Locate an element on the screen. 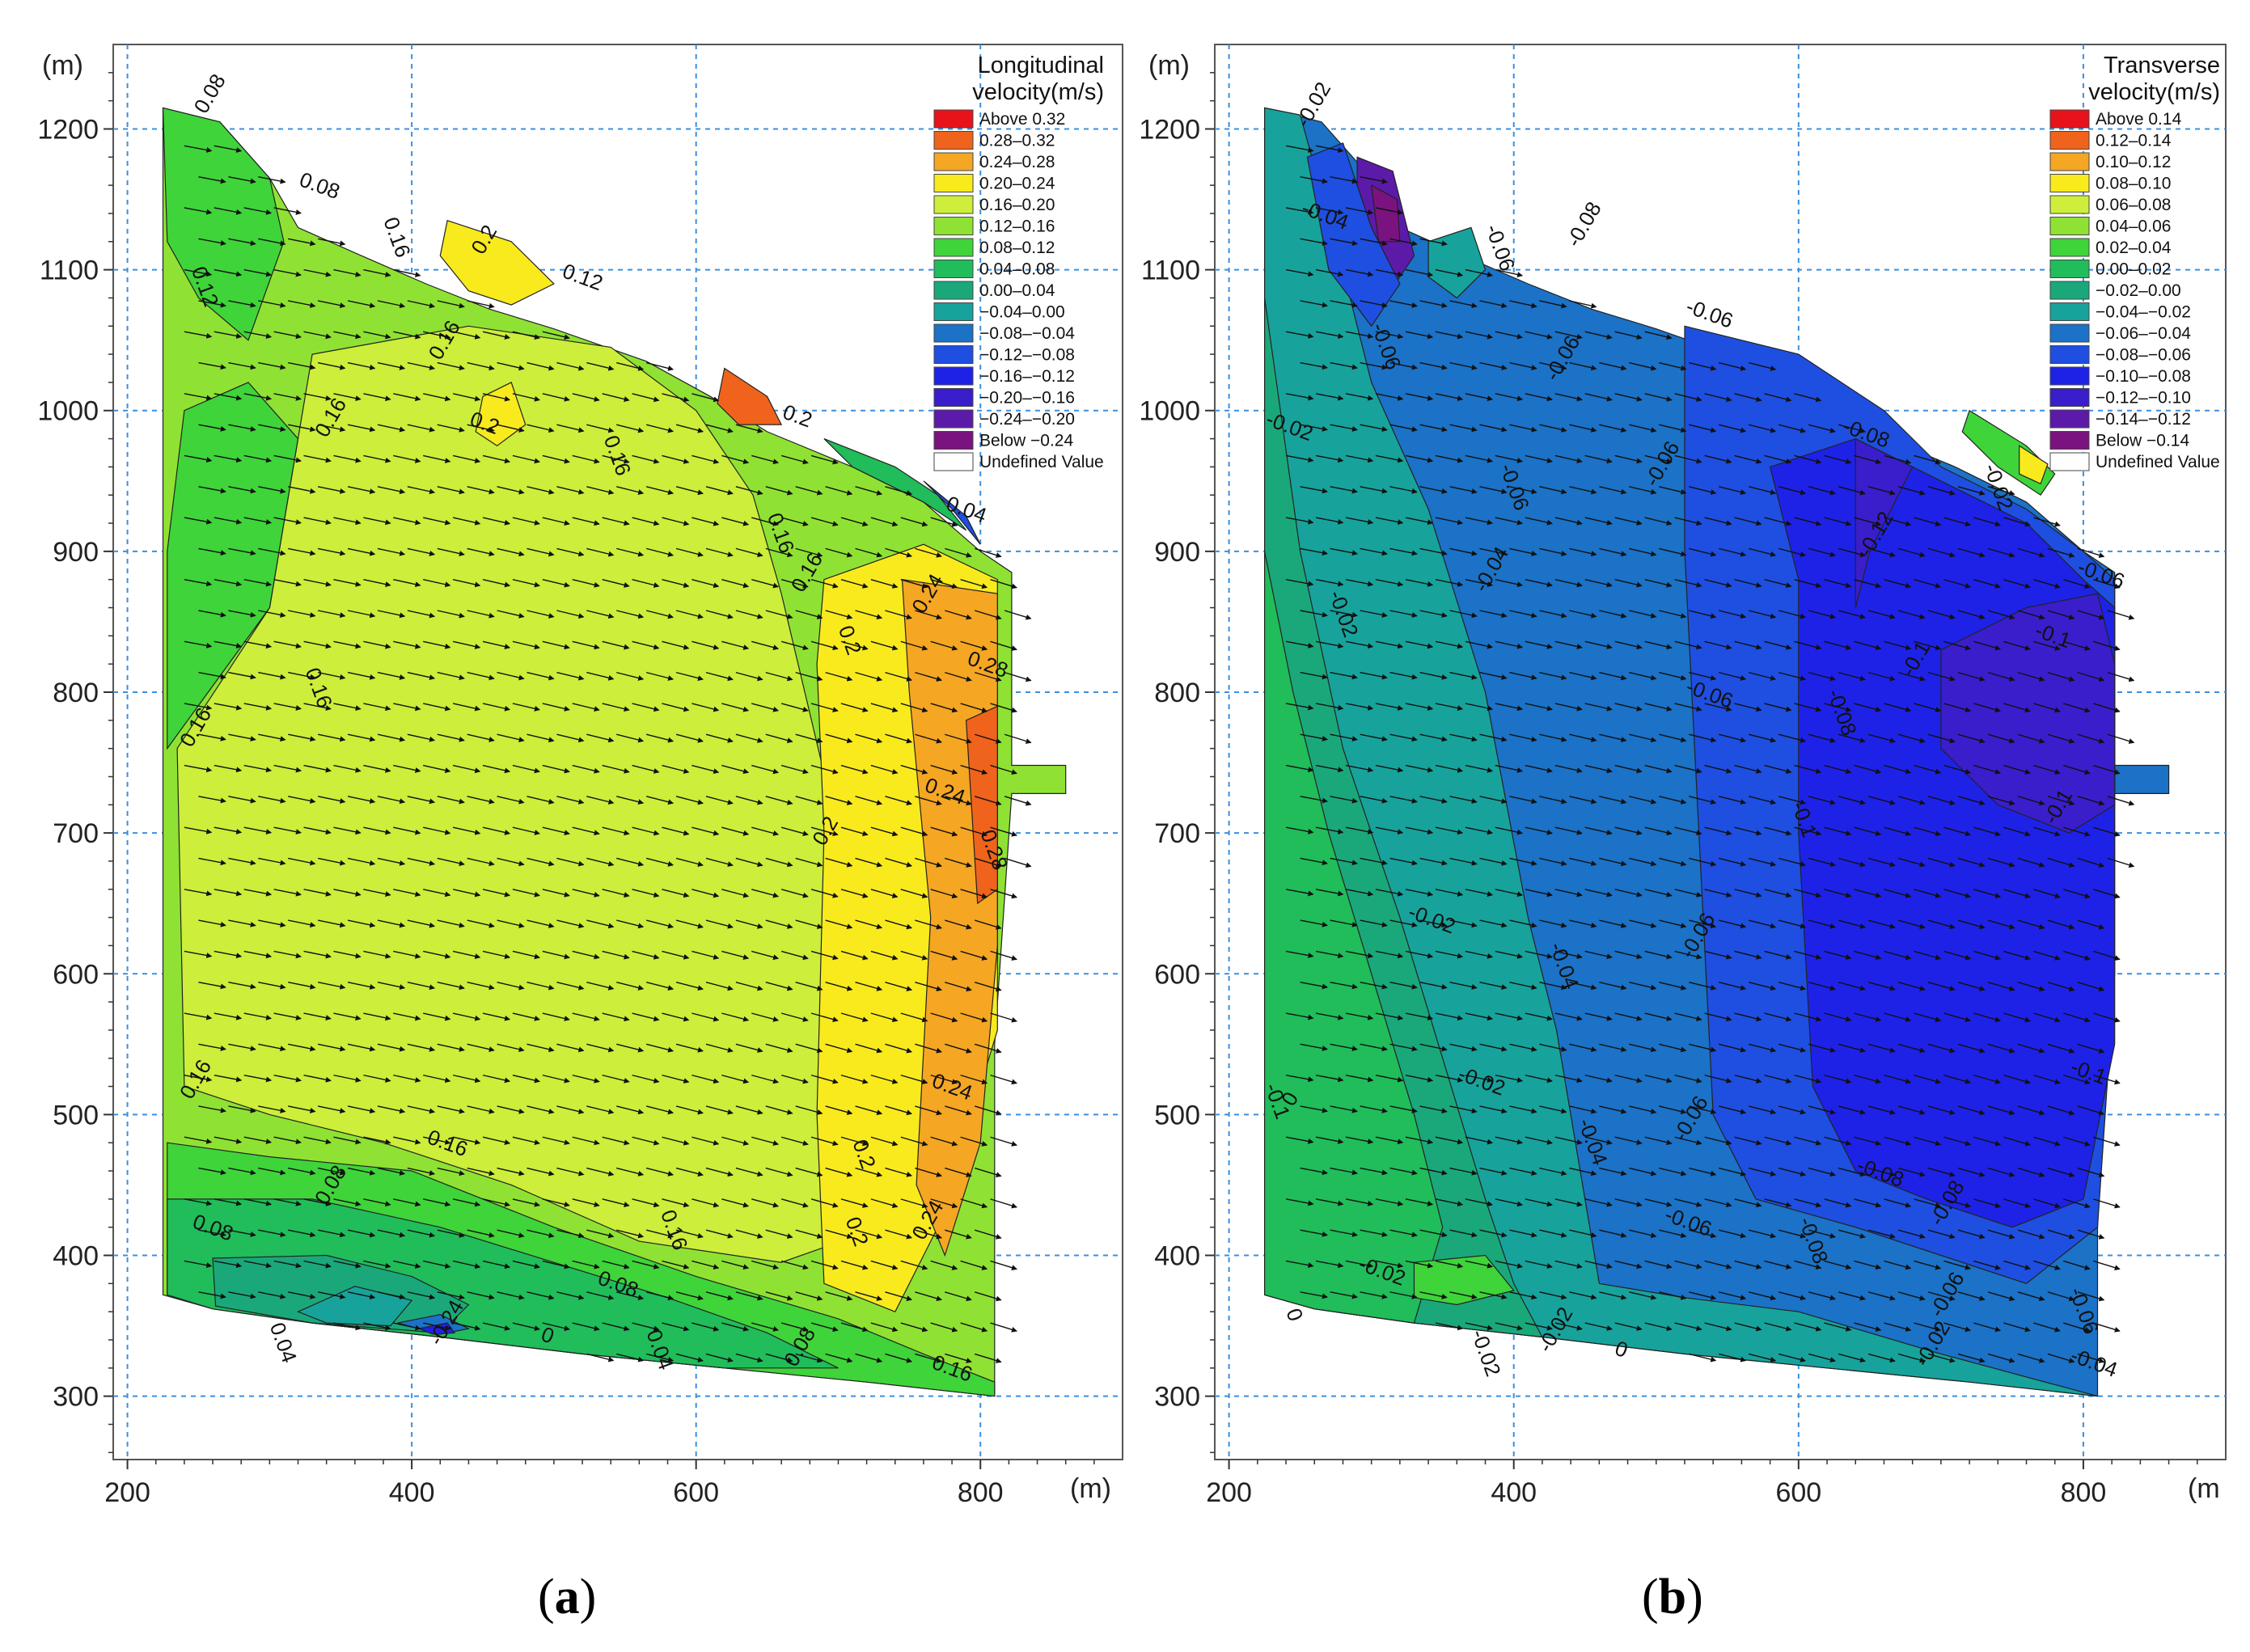 Image resolution: width=2250 pixels, height=1652 pixels. legend-label: −0.08–−0.06 is located at coordinates (2143, 355).